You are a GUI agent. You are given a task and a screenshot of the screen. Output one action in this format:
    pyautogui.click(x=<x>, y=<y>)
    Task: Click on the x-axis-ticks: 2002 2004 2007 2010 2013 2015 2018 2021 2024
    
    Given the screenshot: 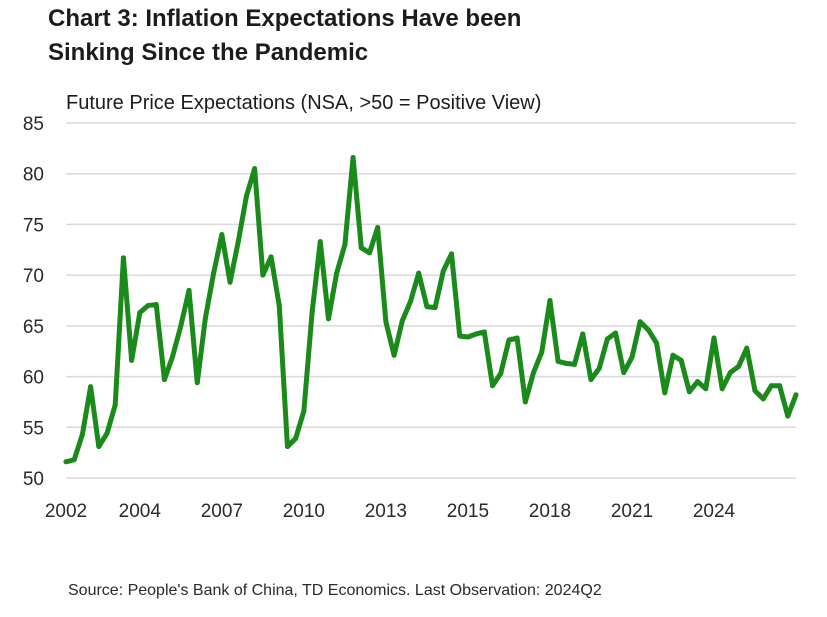 What is the action you would take?
    pyautogui.click(x=390, y=511)
    